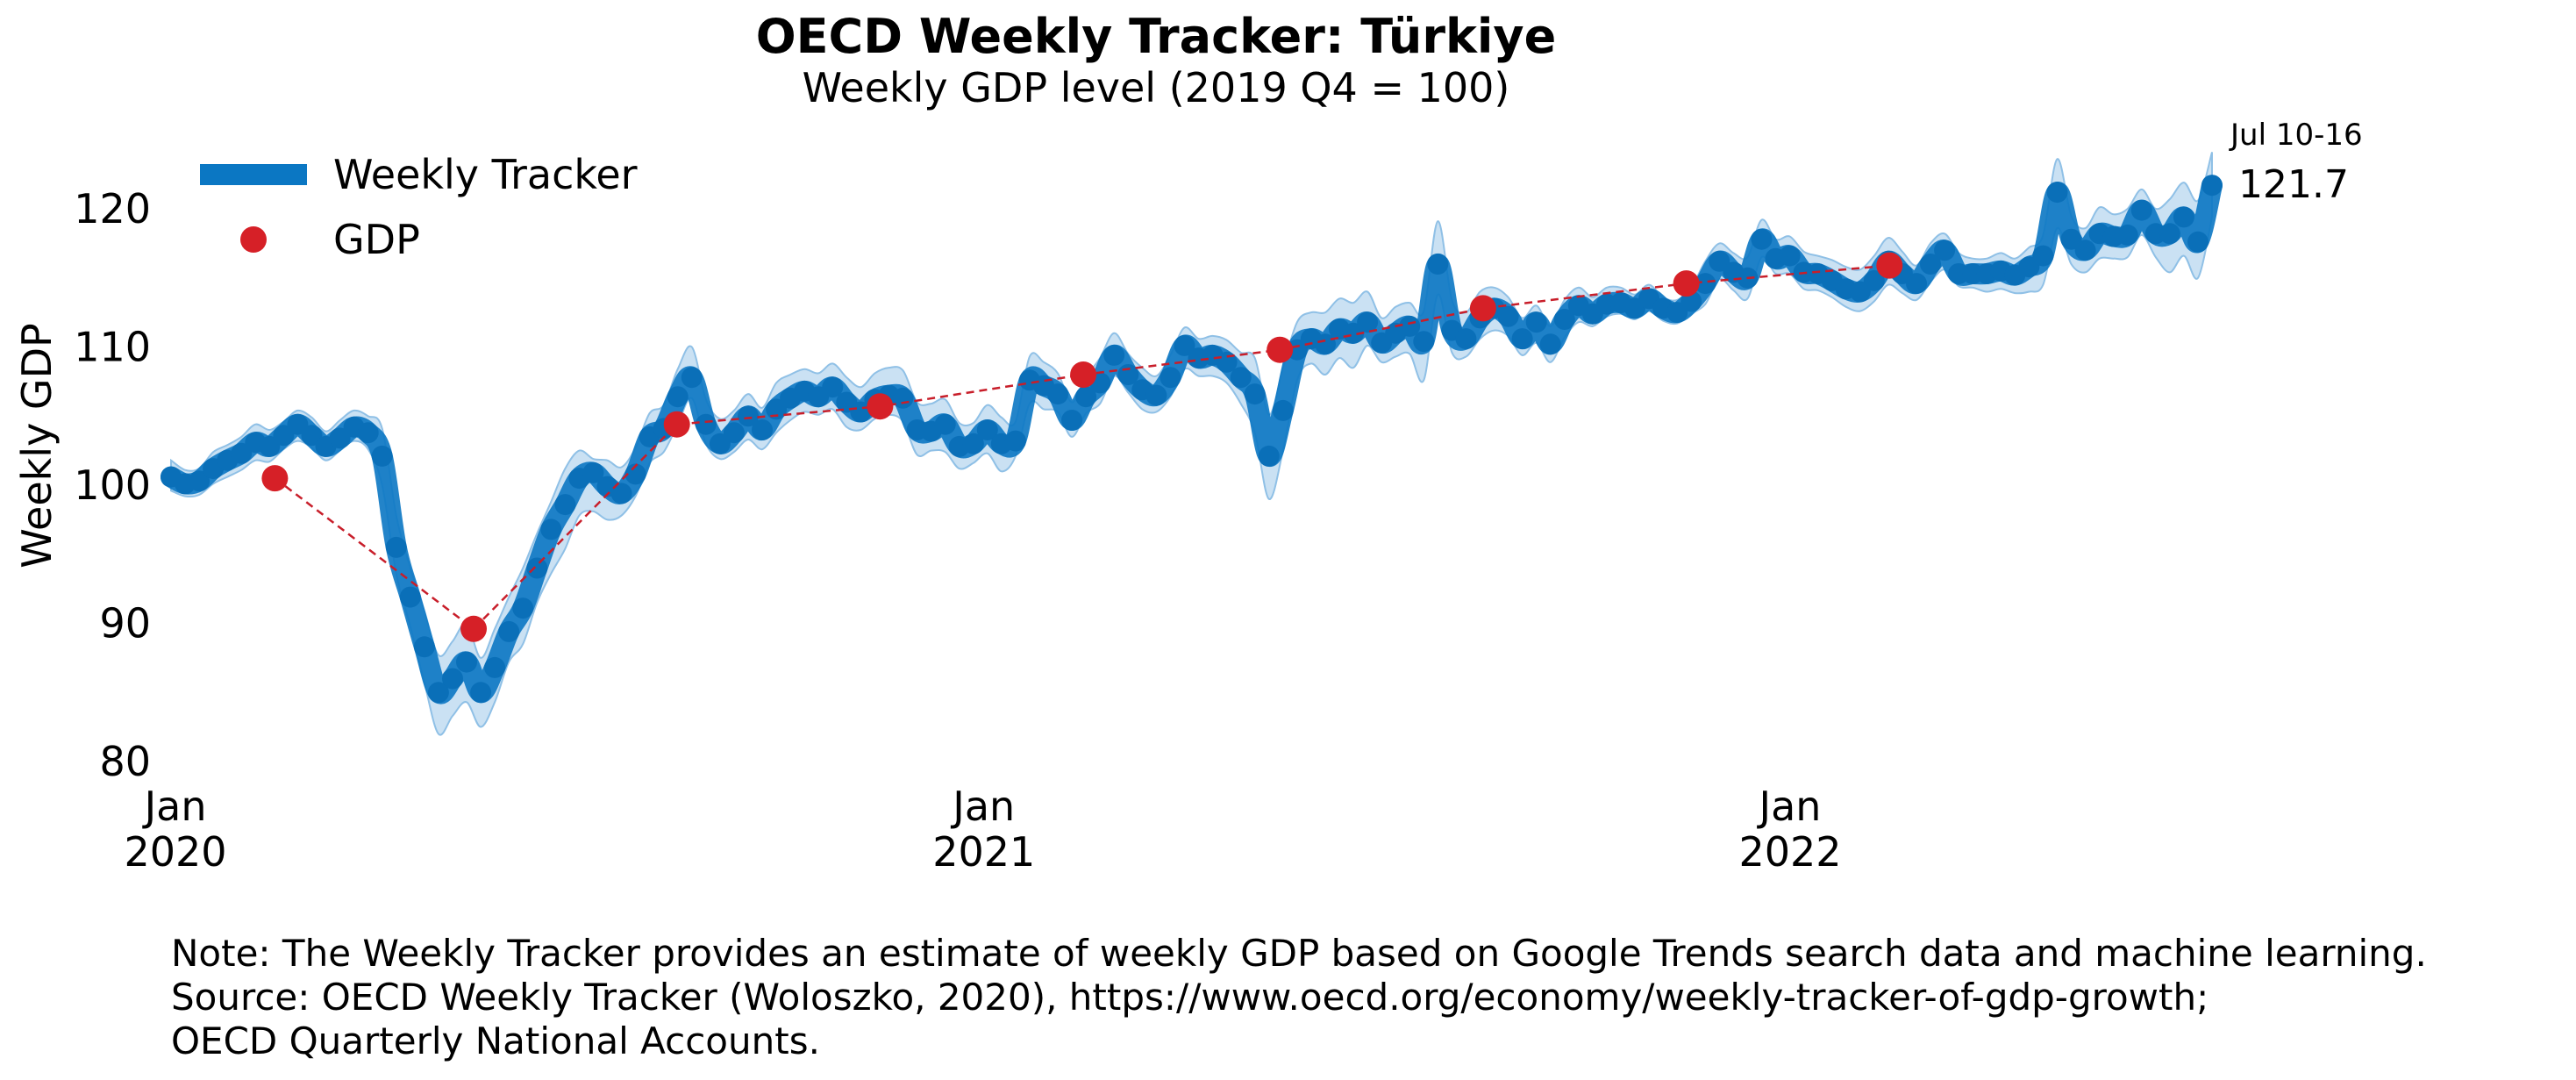  What do you see at coordinates (2294, 185) in the screenshot?
I see `last-value-label: 121.7` at bounding box center [2294, 185].